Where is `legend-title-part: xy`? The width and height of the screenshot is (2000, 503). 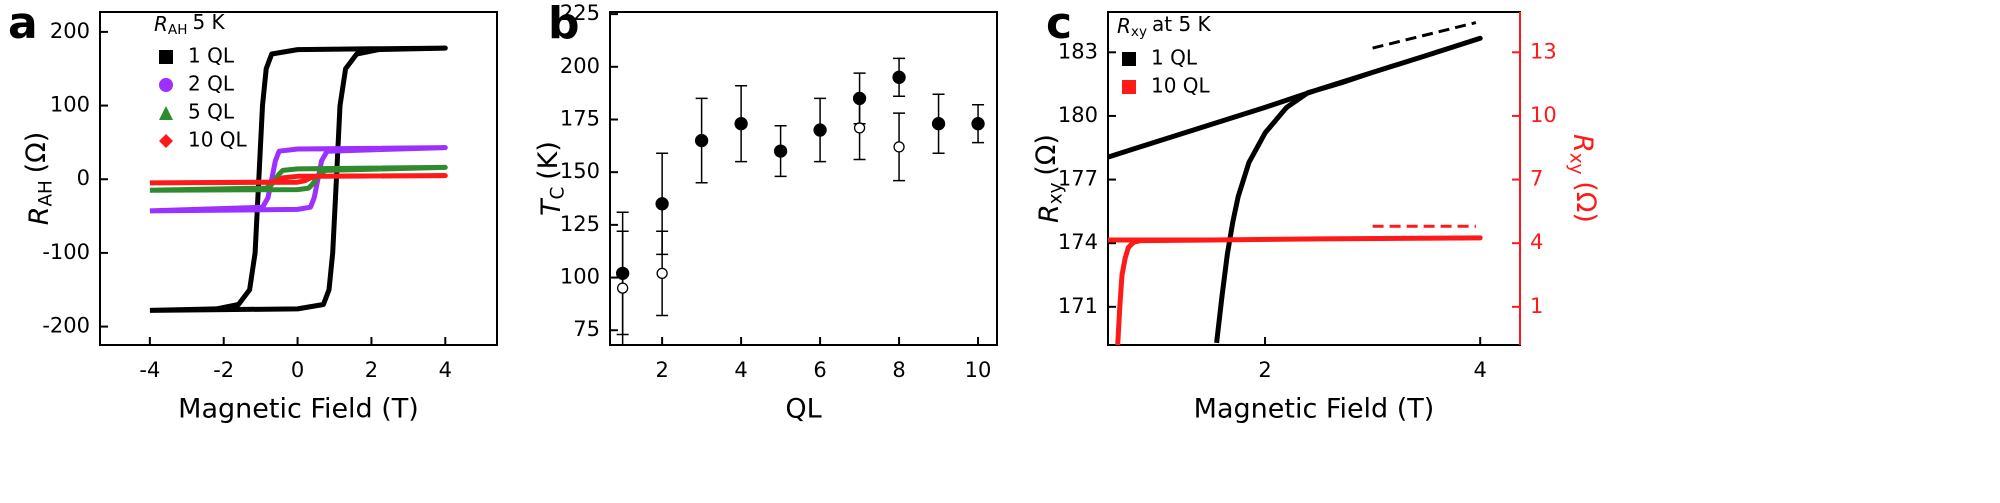
legend-title-part: xy is located at coordinates (1139, 32).